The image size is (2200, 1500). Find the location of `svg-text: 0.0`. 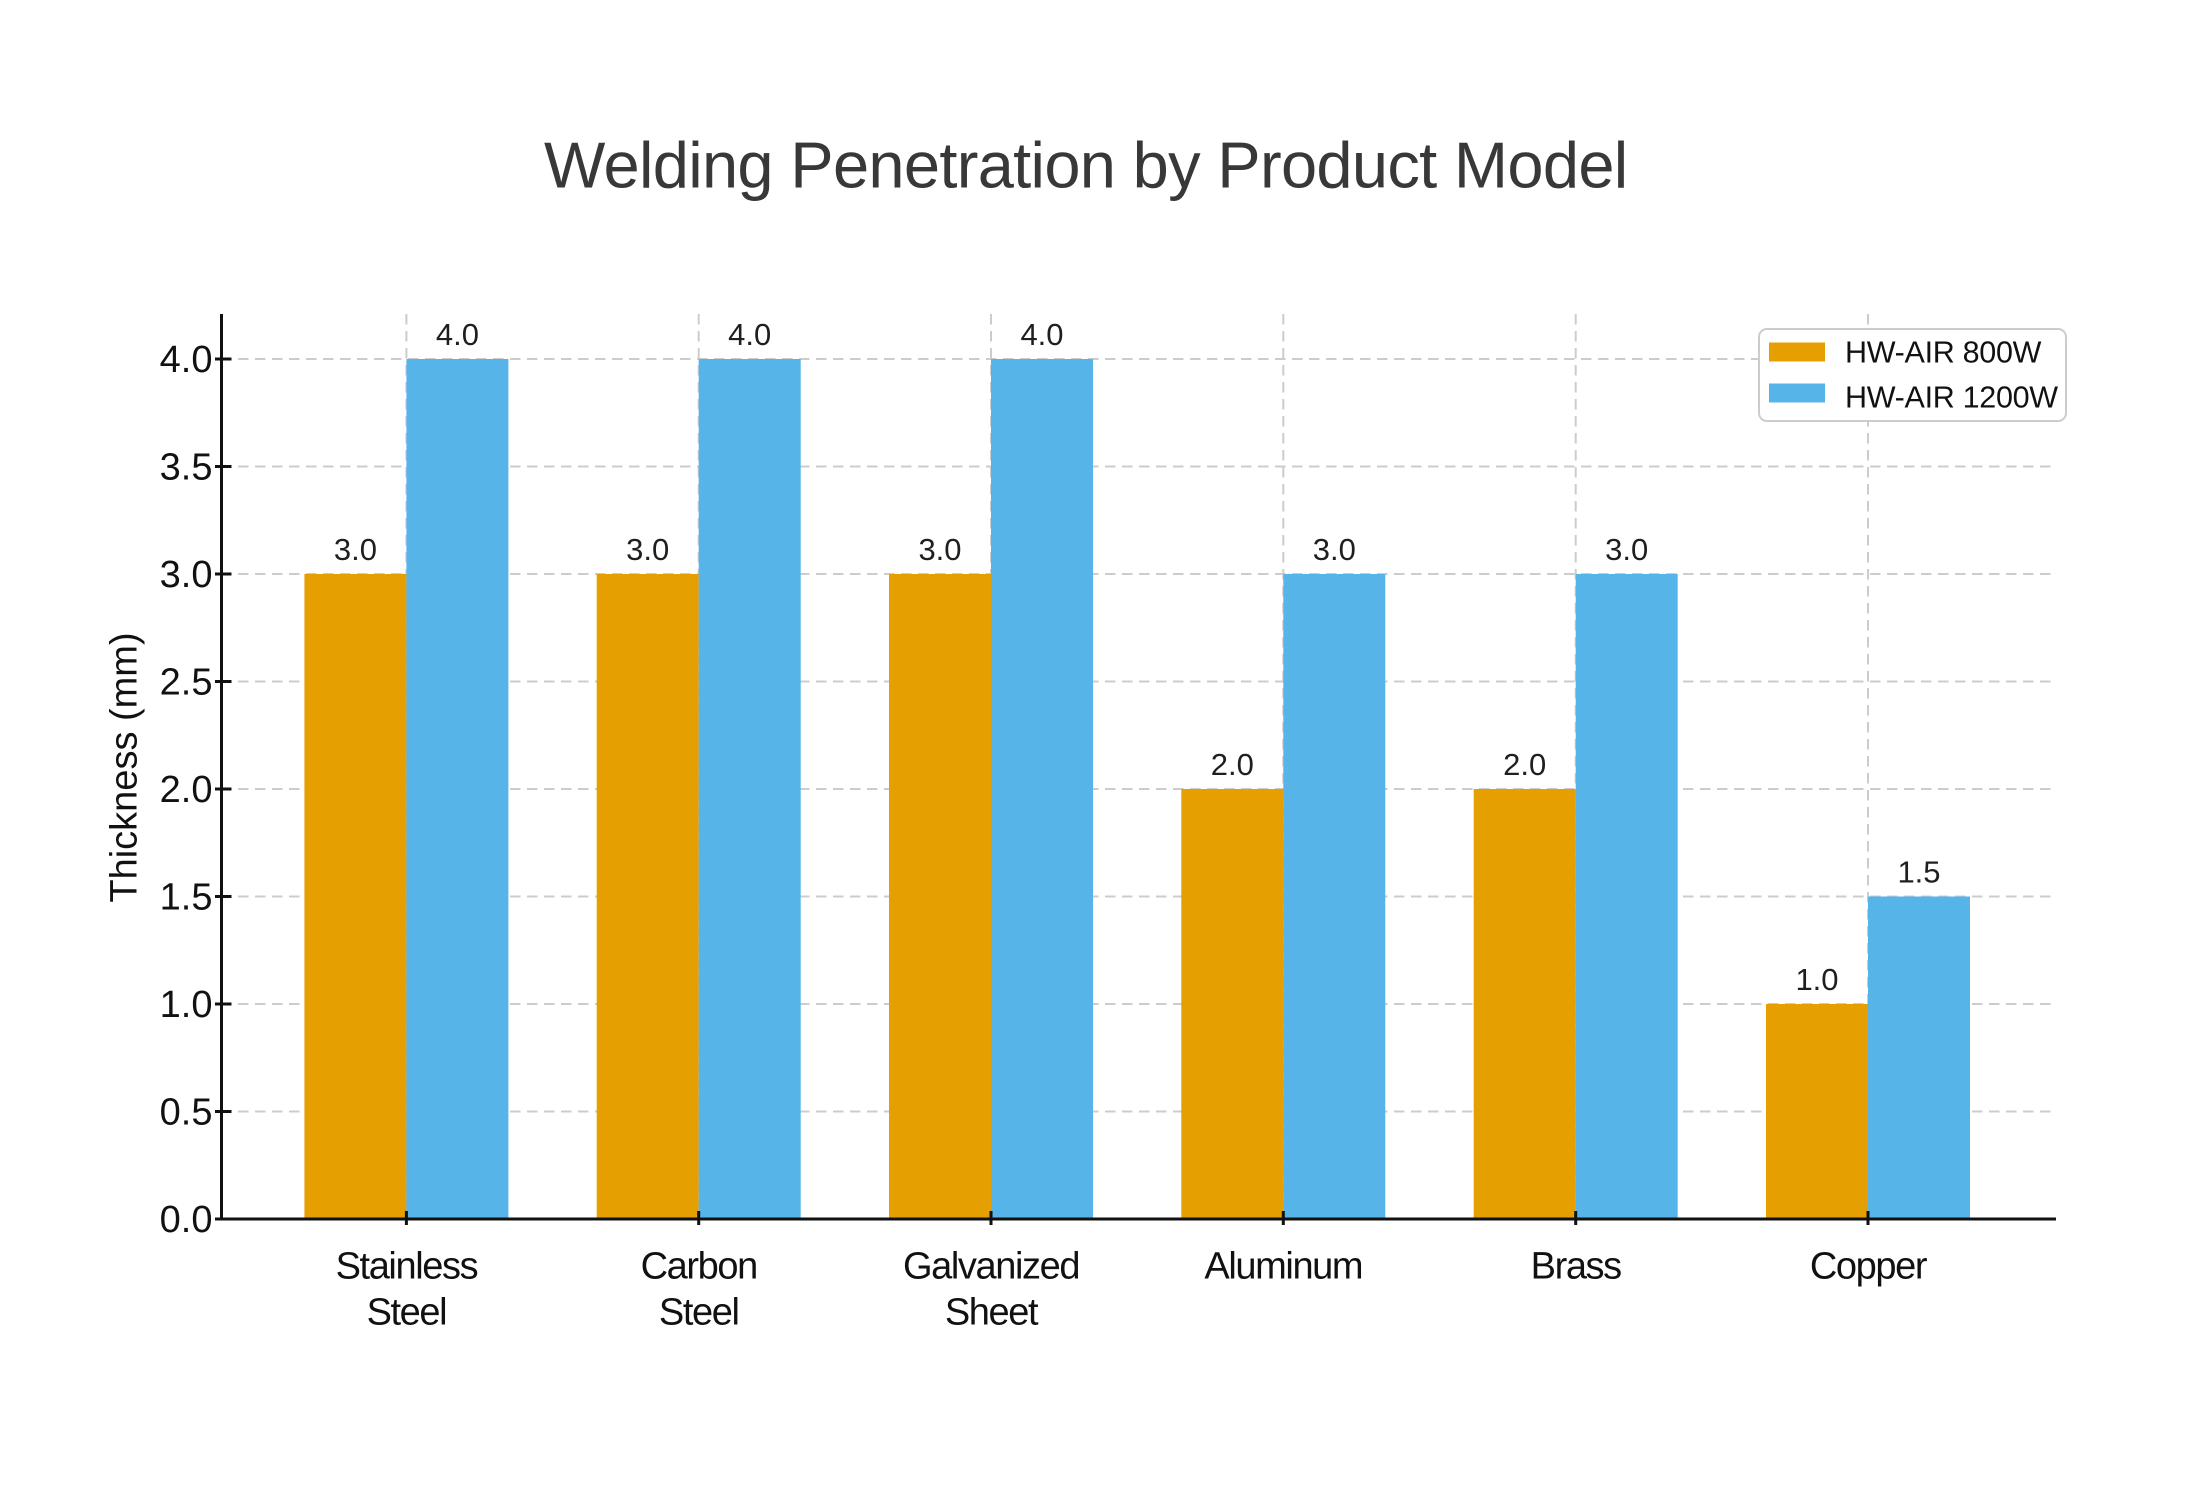

svg-text: 0.0 is located at coordinates (186, 1220).